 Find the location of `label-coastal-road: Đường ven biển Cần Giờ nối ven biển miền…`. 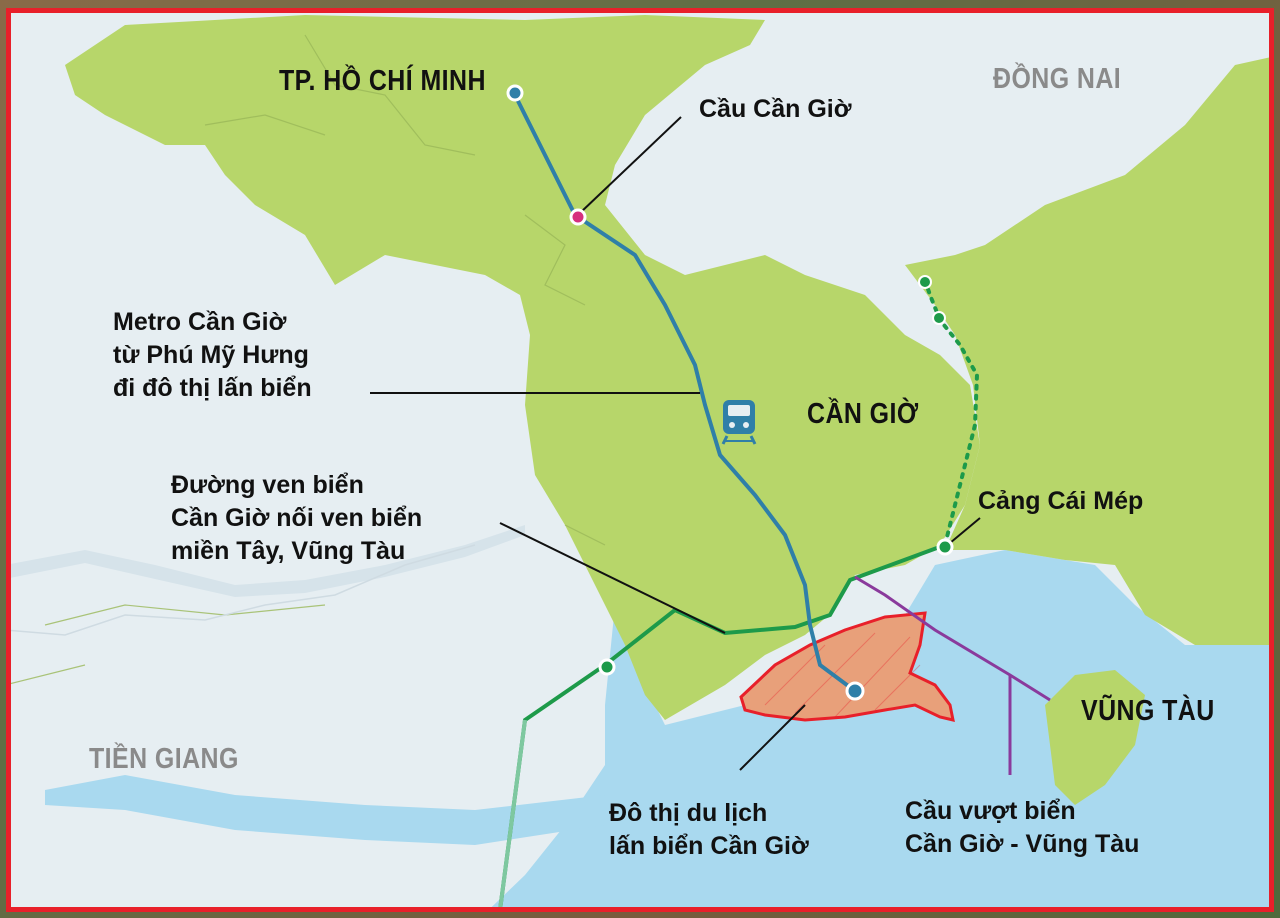

label-coastal-road: Đường ven biển Cần Giờ nối ven biển miền… is located at coordinates (296, 518).